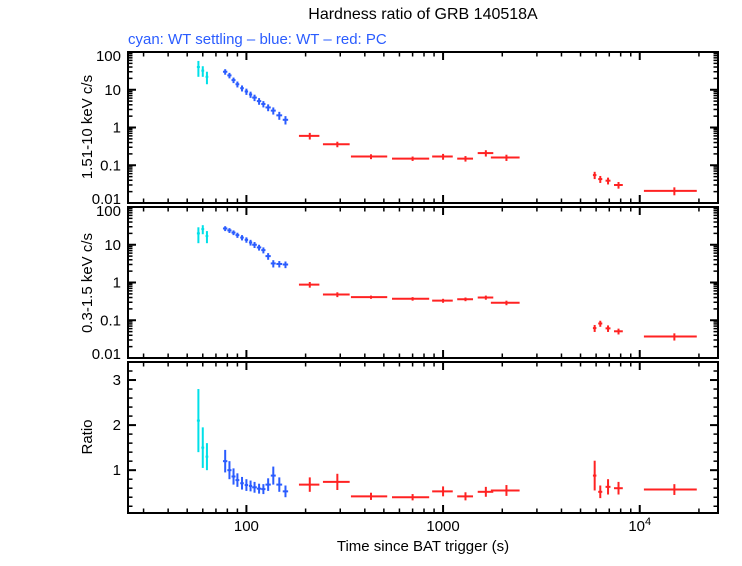  Describe the element at coordinates (442, 526) in the screenshot. I see `x-tick-label: 1000` at that location.